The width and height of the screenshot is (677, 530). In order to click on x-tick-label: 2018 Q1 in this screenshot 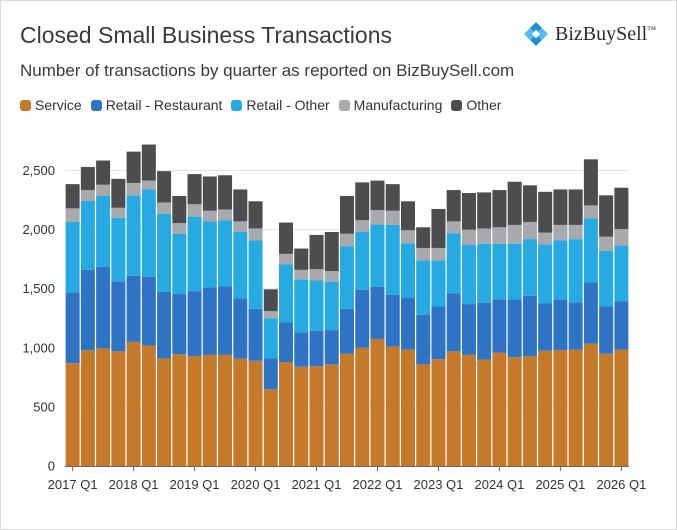, I will do `click(134, 484)`.